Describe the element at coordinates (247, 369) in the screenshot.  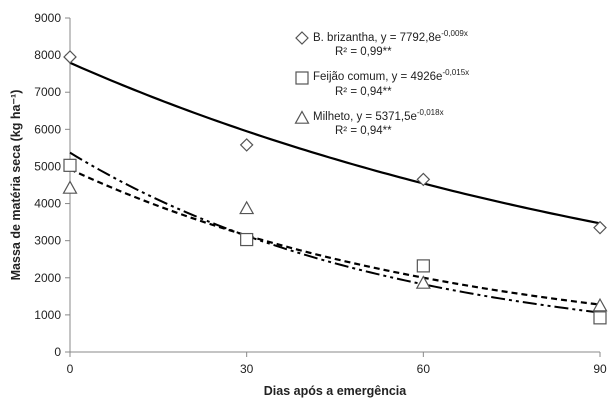
I see `x-tick-label: 30` at that location.